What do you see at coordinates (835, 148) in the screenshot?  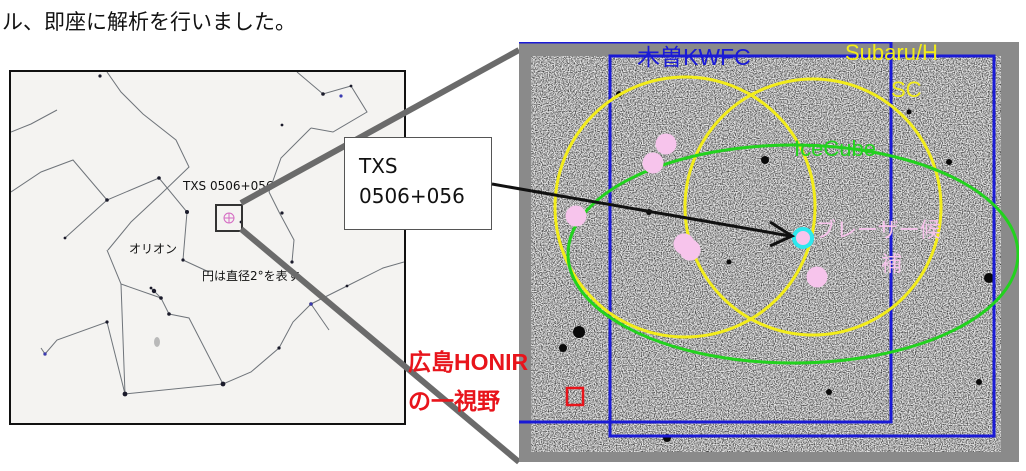 I see `icecube-label: IceCube` at bounding box center [835, 148].